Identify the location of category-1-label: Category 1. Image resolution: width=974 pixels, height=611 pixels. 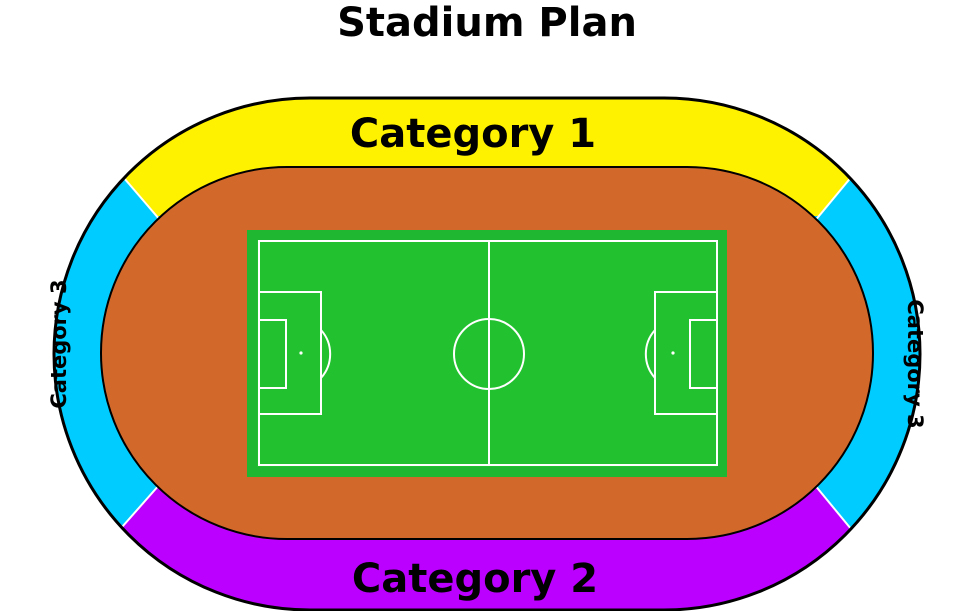
(473, 134).